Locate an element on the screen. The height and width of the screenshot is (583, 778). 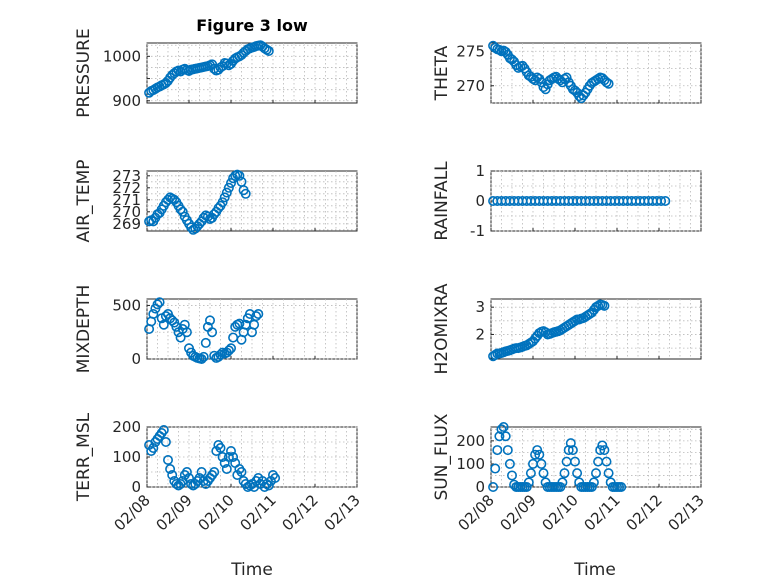
pressure-y-axis-label: PRESSURE is located at coordinates (84, 72).